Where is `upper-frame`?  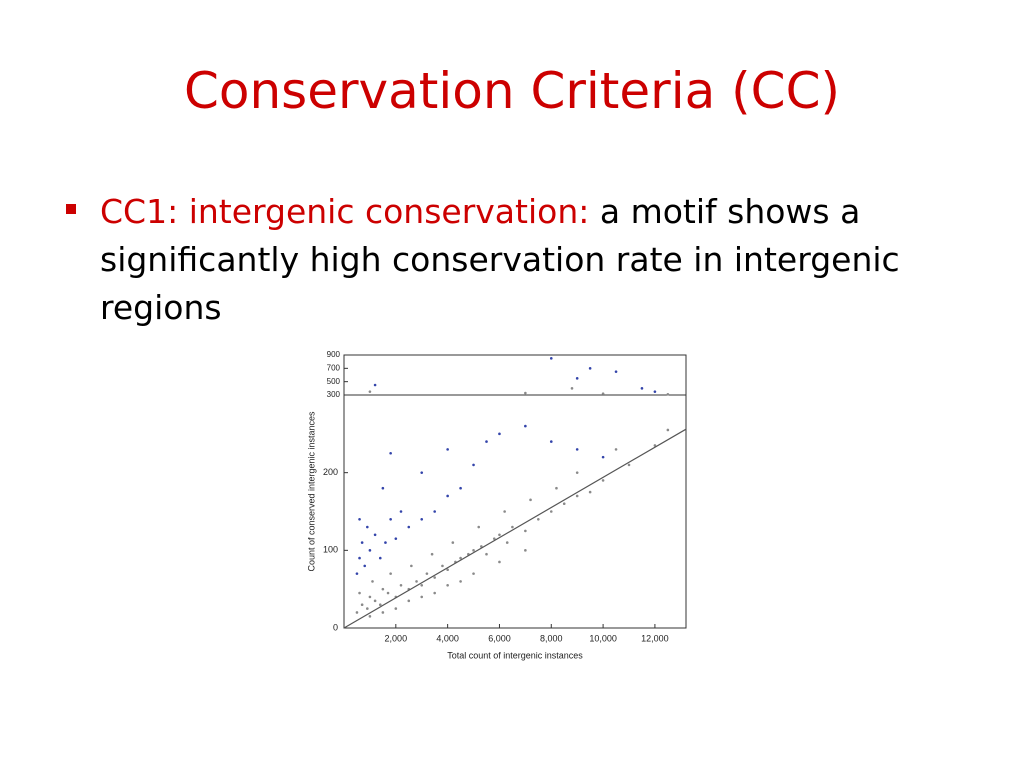
upper-frame is located at coordinates (515, 375).